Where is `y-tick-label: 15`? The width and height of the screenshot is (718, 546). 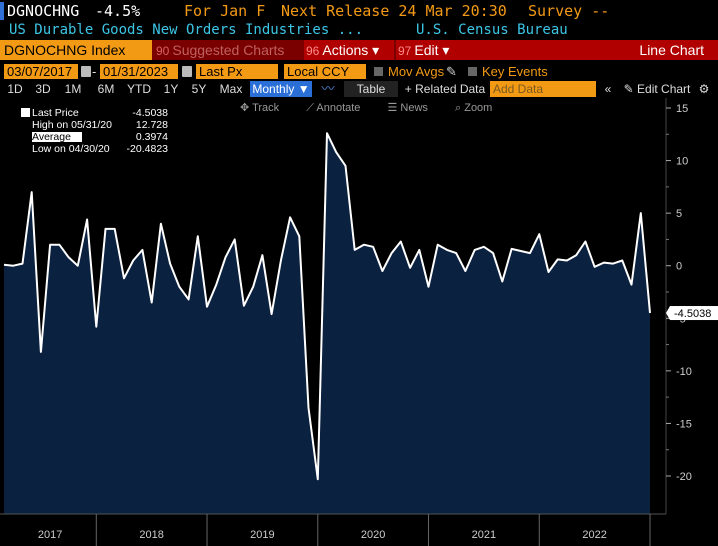
y-tick-label: 15 is located at coordinates (682, 109).